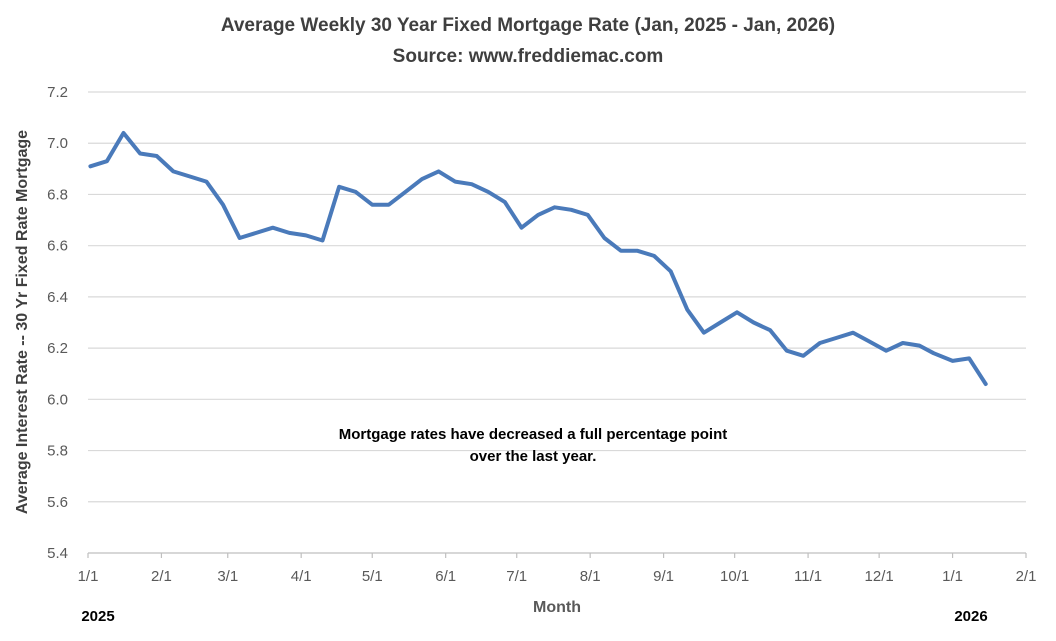  I want to click on y-tick-label: 7.2, so click(57, 92).